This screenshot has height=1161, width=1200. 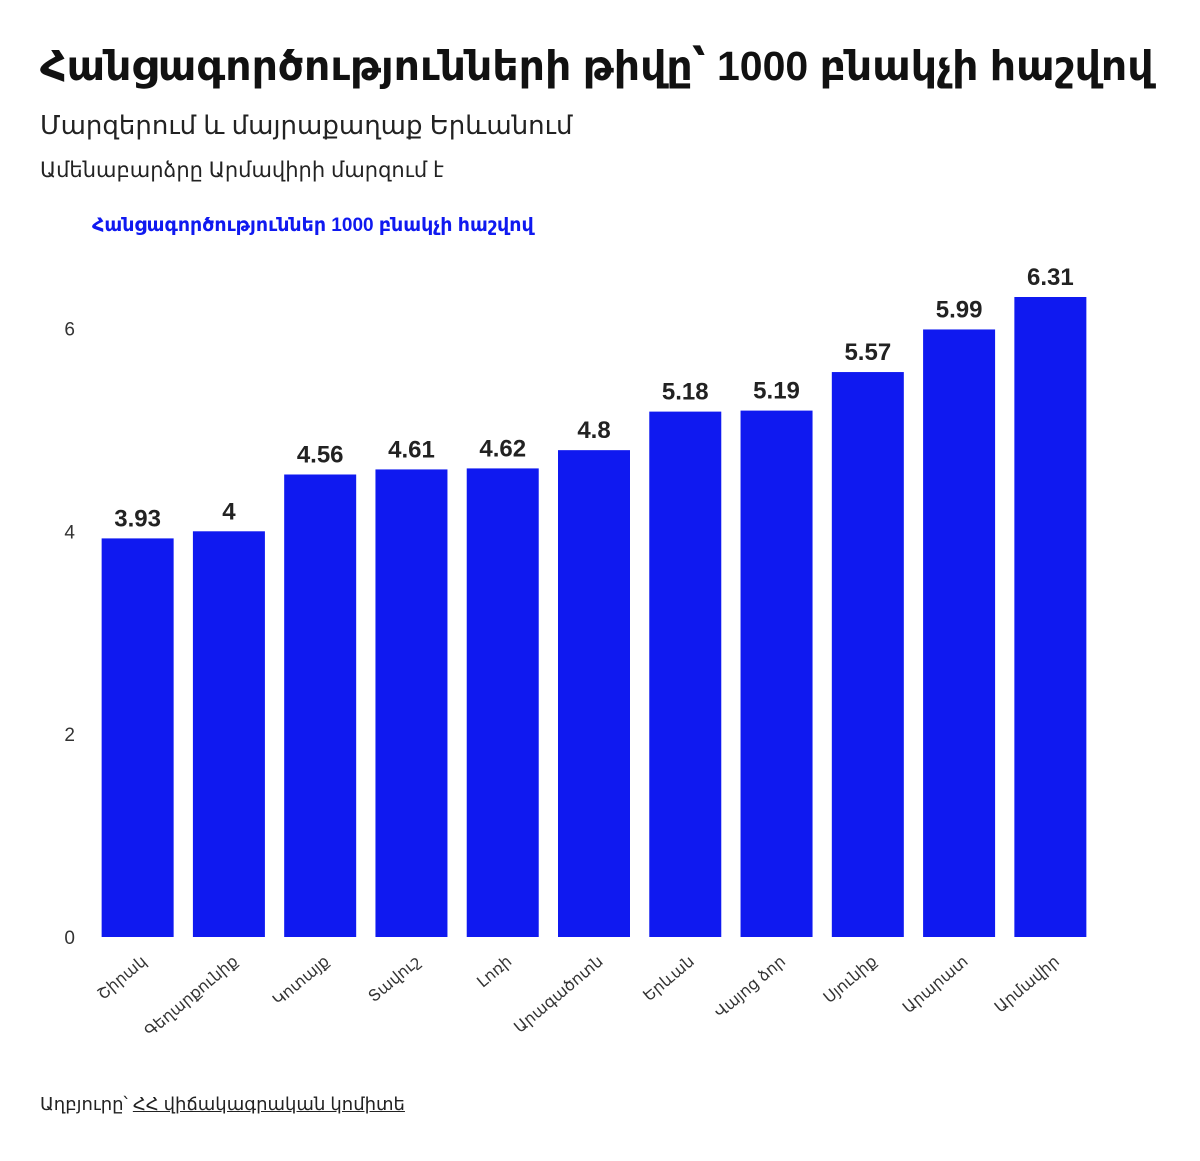 What do you see at coordinates (313, 225) in the screenshot?
I see `legend-entry: Հանցագործություններ 1000 բնակչի հաշվով` at bounding box center [313, 225].